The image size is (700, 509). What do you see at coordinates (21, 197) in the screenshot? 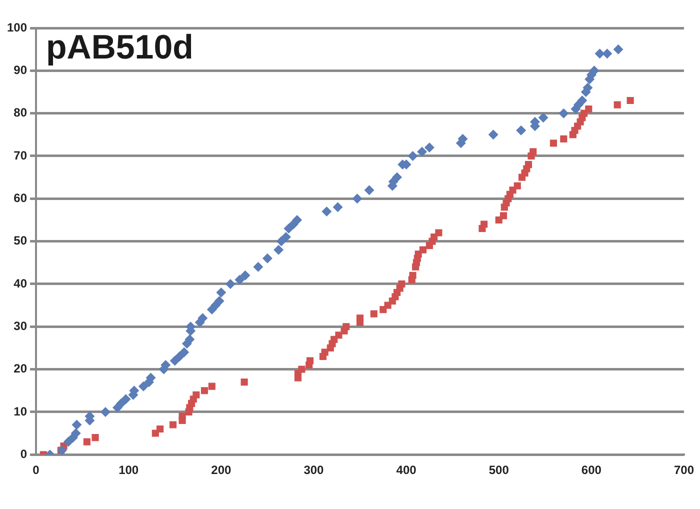
I see `y-tick-label: 60` at bounding box center [21, 197].